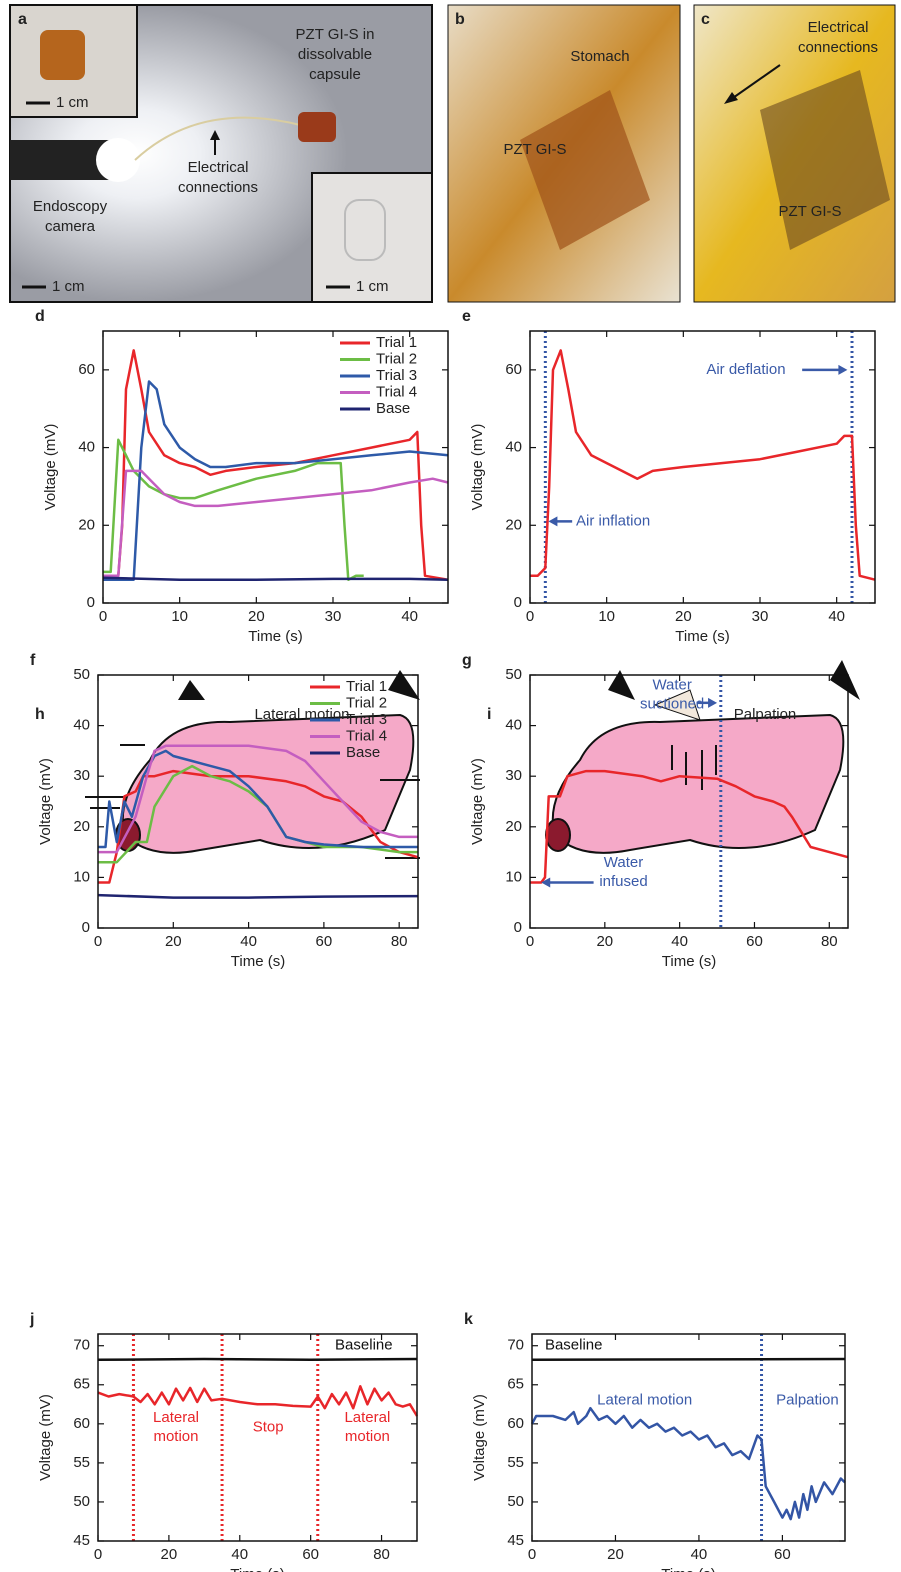 The width and height of the screenshot is (901, 1572). I want to click on inset-photo, so click(372, 237).